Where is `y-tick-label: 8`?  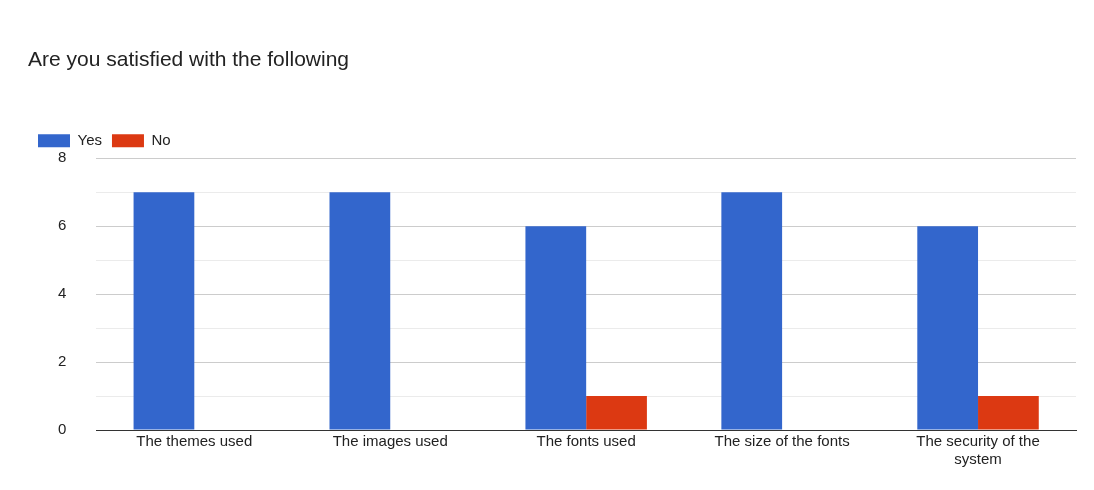 y-tick-label: 8 is located at coordinates (62, 157).